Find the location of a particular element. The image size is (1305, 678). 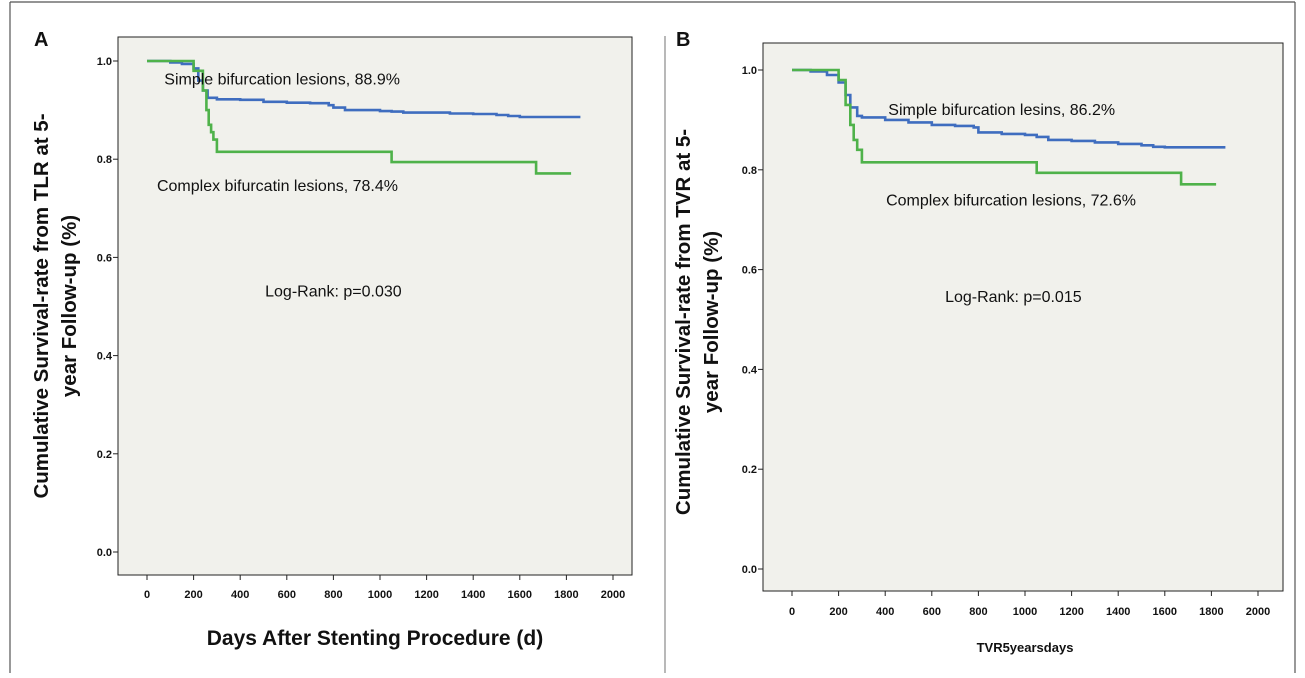

annotation-complex-b: Complex bifurcation lesions, 72.6% is located at coordinates (1011, 201).